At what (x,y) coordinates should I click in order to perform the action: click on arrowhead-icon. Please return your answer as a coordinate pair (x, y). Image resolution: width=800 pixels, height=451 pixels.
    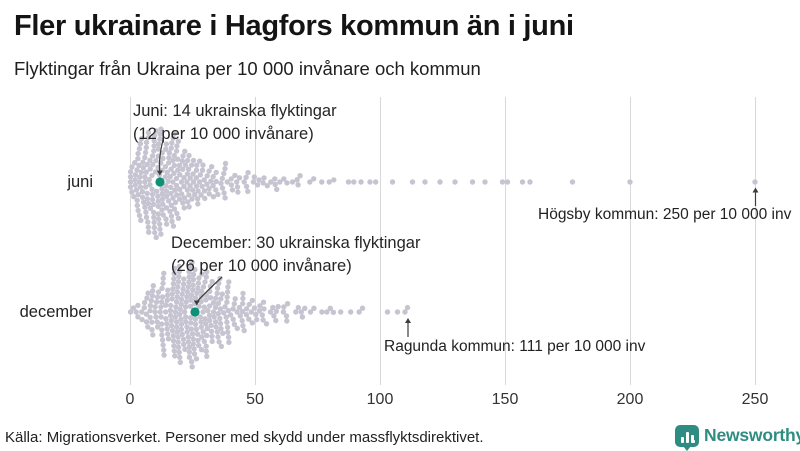
    Looking at the image, I should click on (408, 320).